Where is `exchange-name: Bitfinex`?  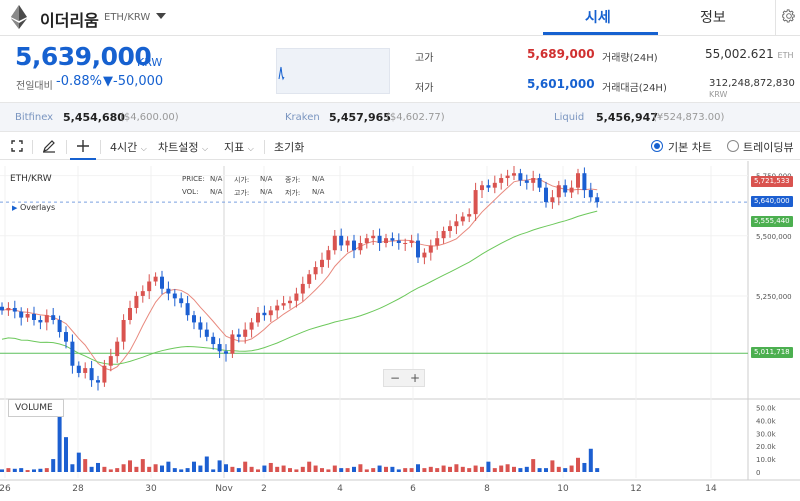 exchange-name: Bitfinex is located at coordinates (34, 117).